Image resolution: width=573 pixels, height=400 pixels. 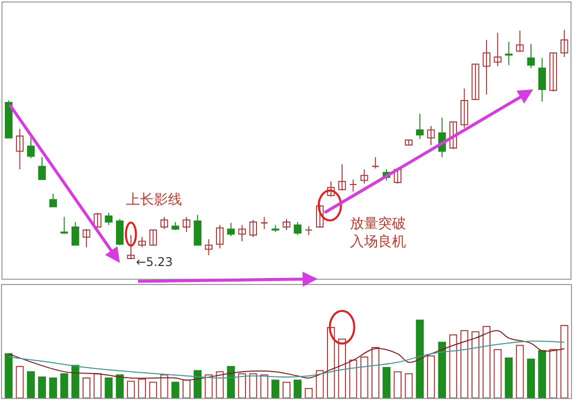 What do you see at coordinates (378, 242) in the screenshot?
I see `annotation: 入场良机` at bounding box center [378, 242].